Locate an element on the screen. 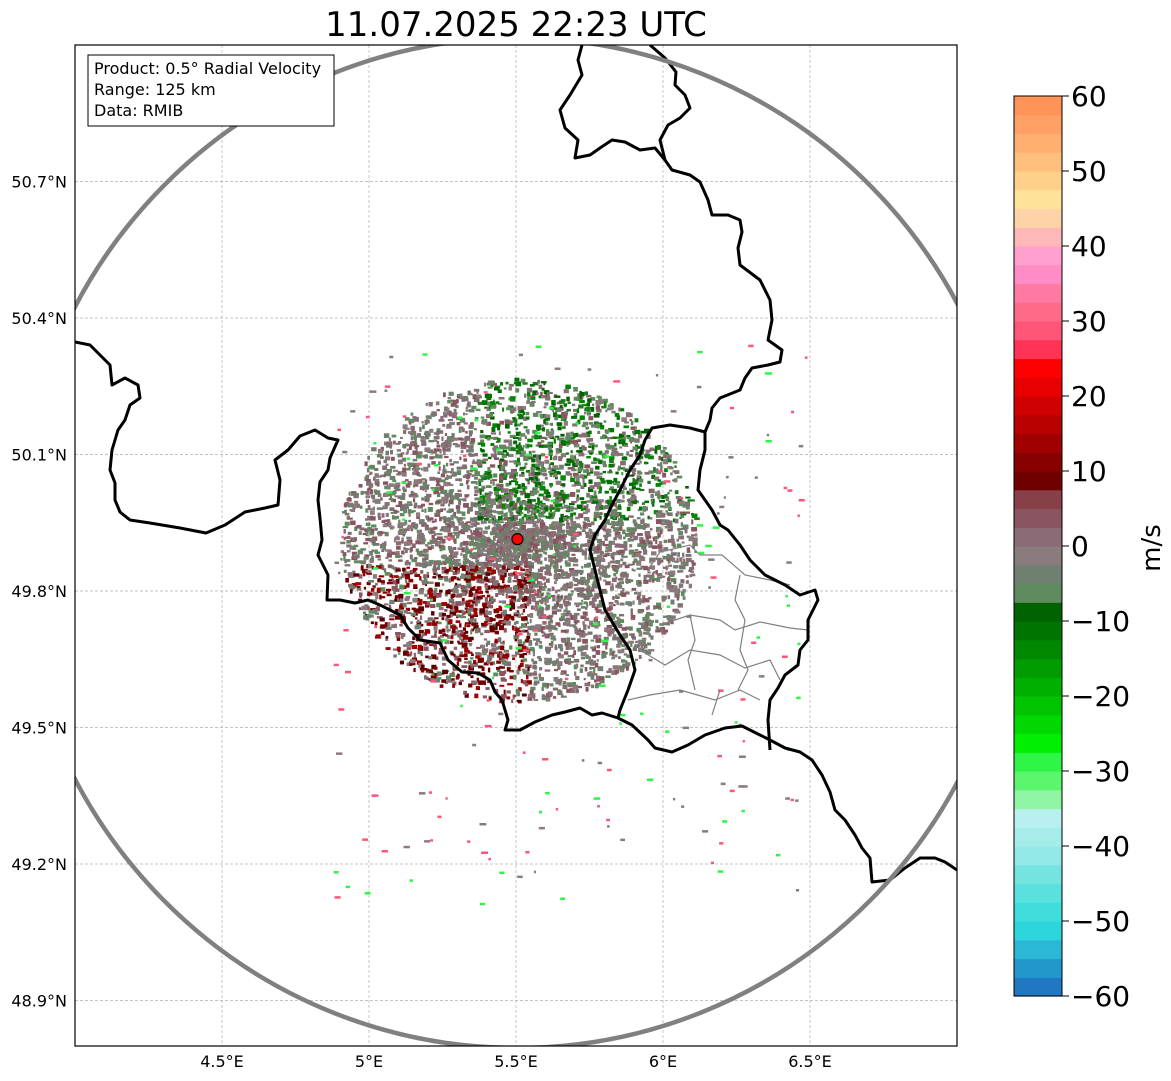 The height and width of the screenshot is (1081, 1171). colorbar-tick-label: 0 is located at coordinates (1080, 546).